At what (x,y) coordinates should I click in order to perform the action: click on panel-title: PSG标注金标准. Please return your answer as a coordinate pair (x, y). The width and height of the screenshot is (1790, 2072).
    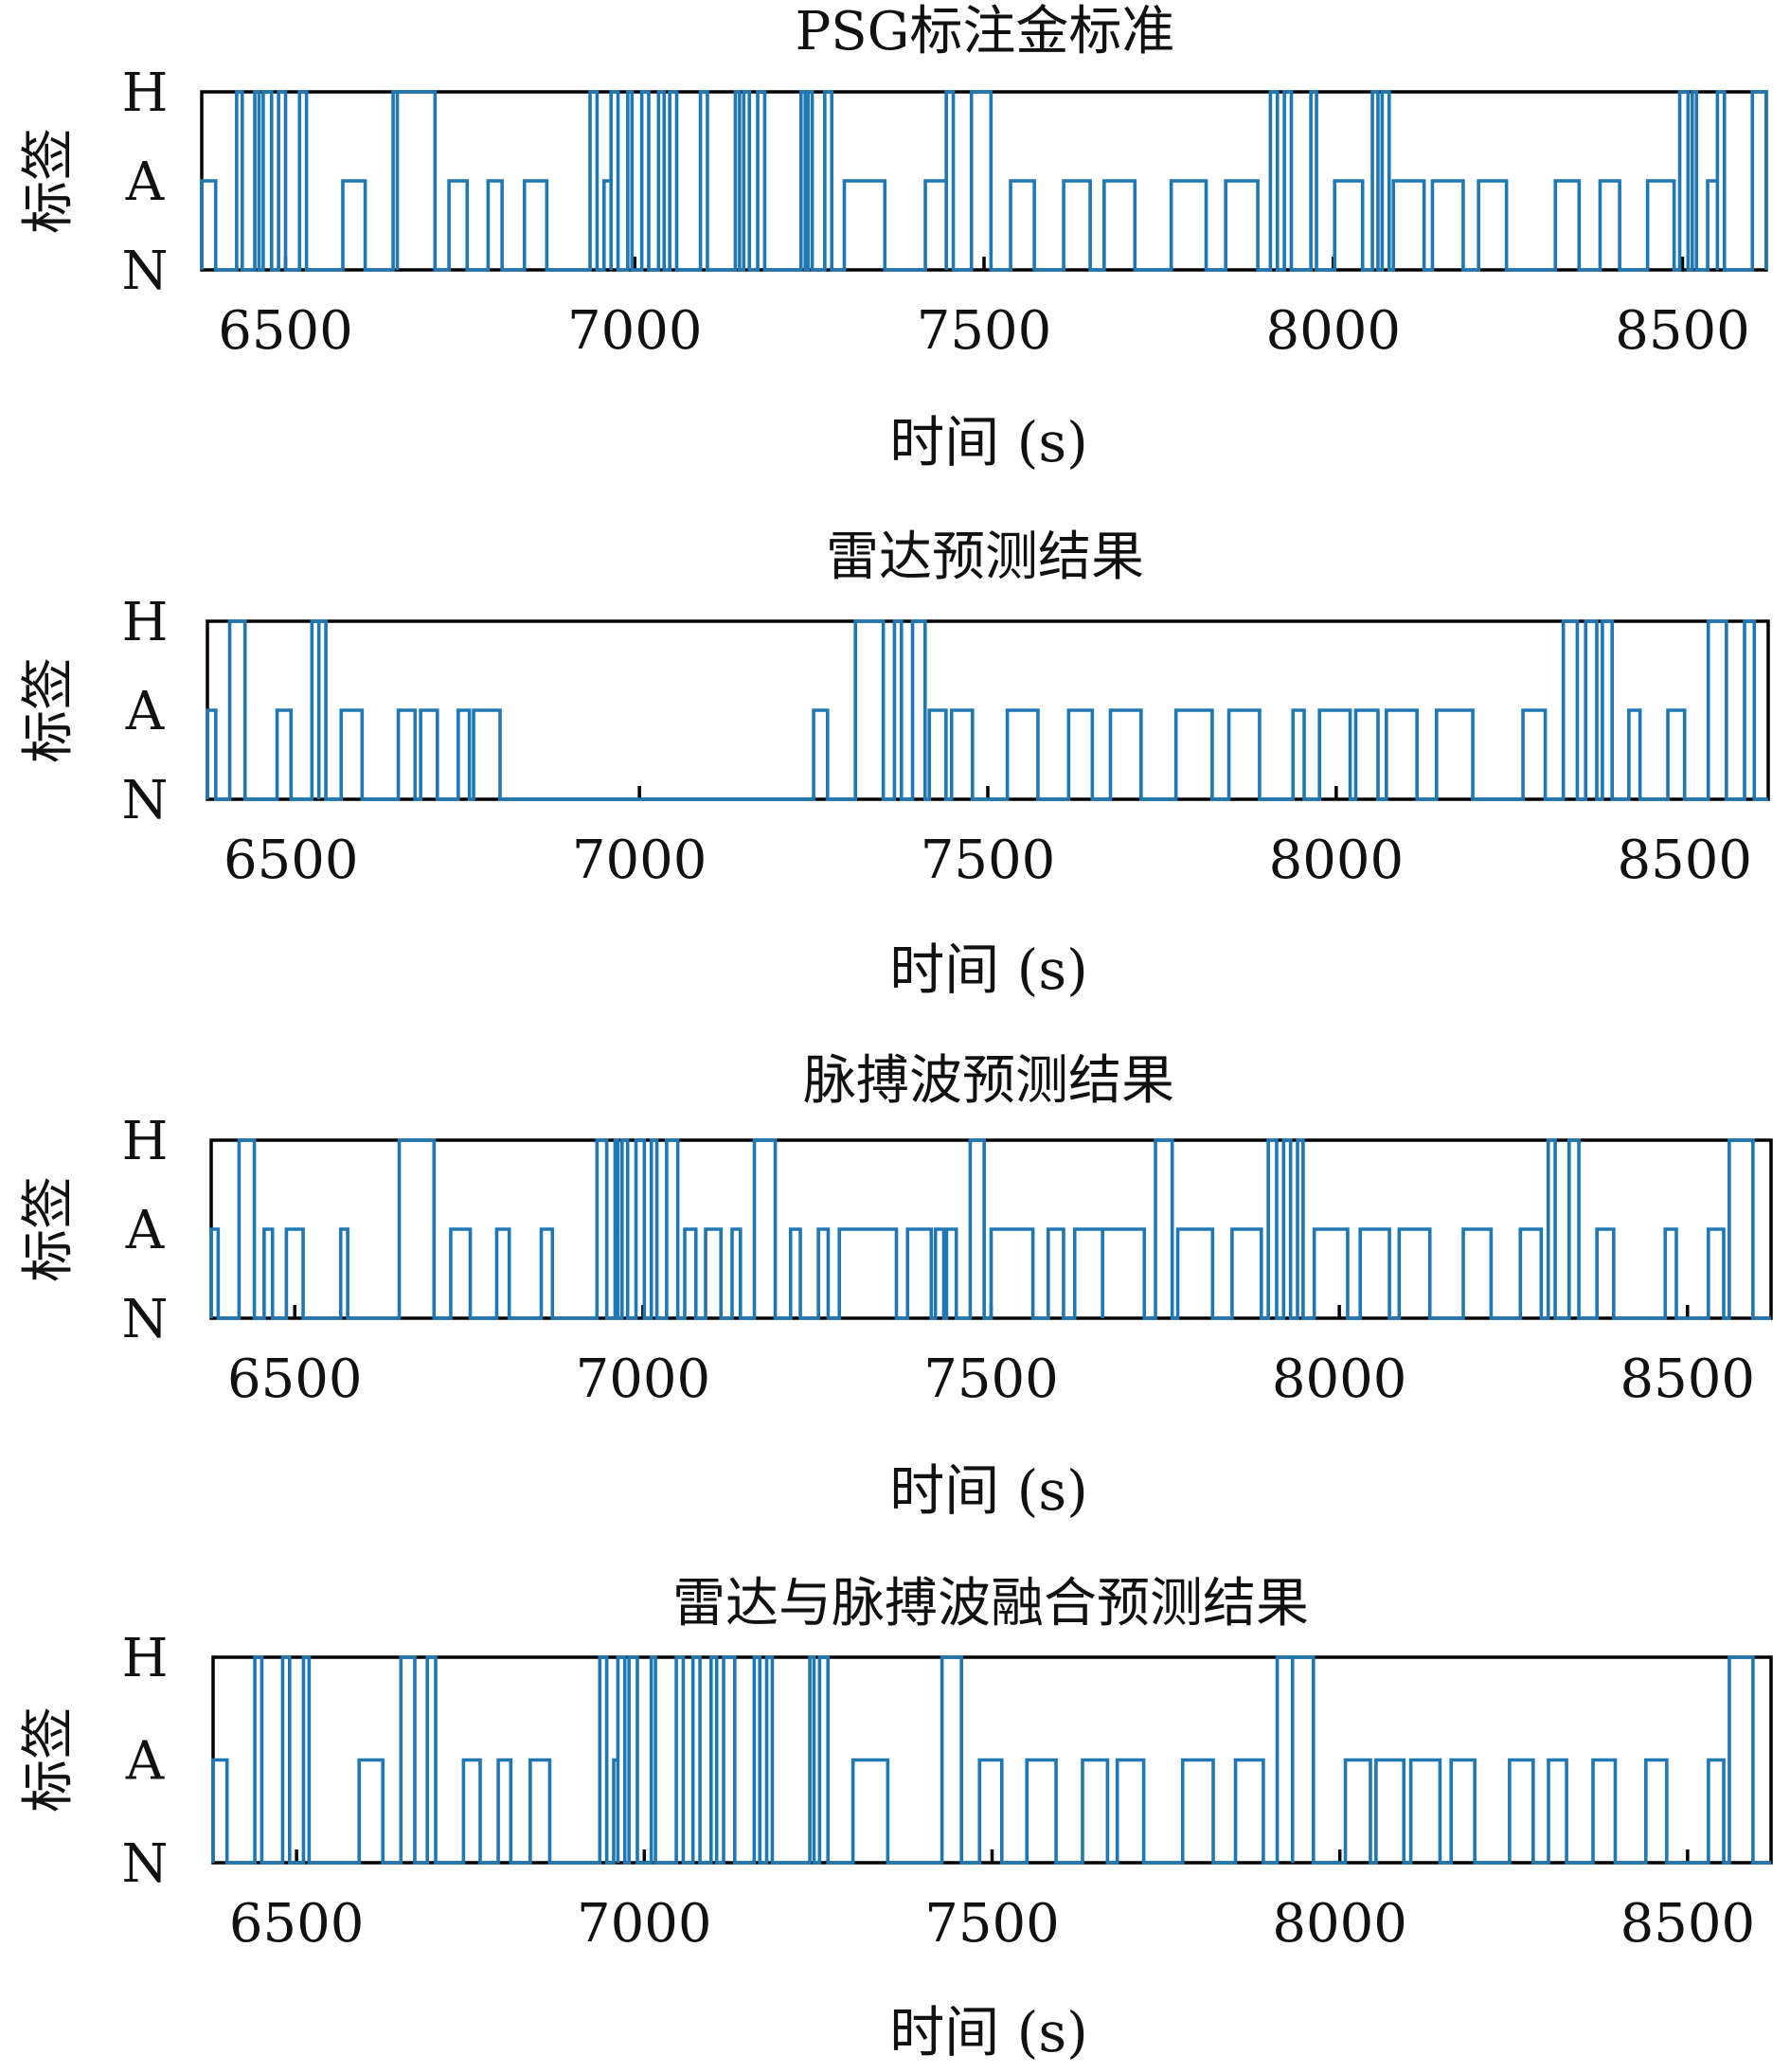
    Looking at the image, I should click on (985, 32).